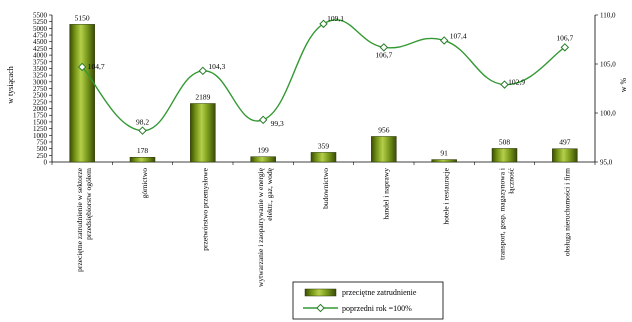 This screenshot has height=322, width=632. Describe the element at coordinates (623, 84) in the screenshot. I see `y-axis-label-right: w %` at that location.